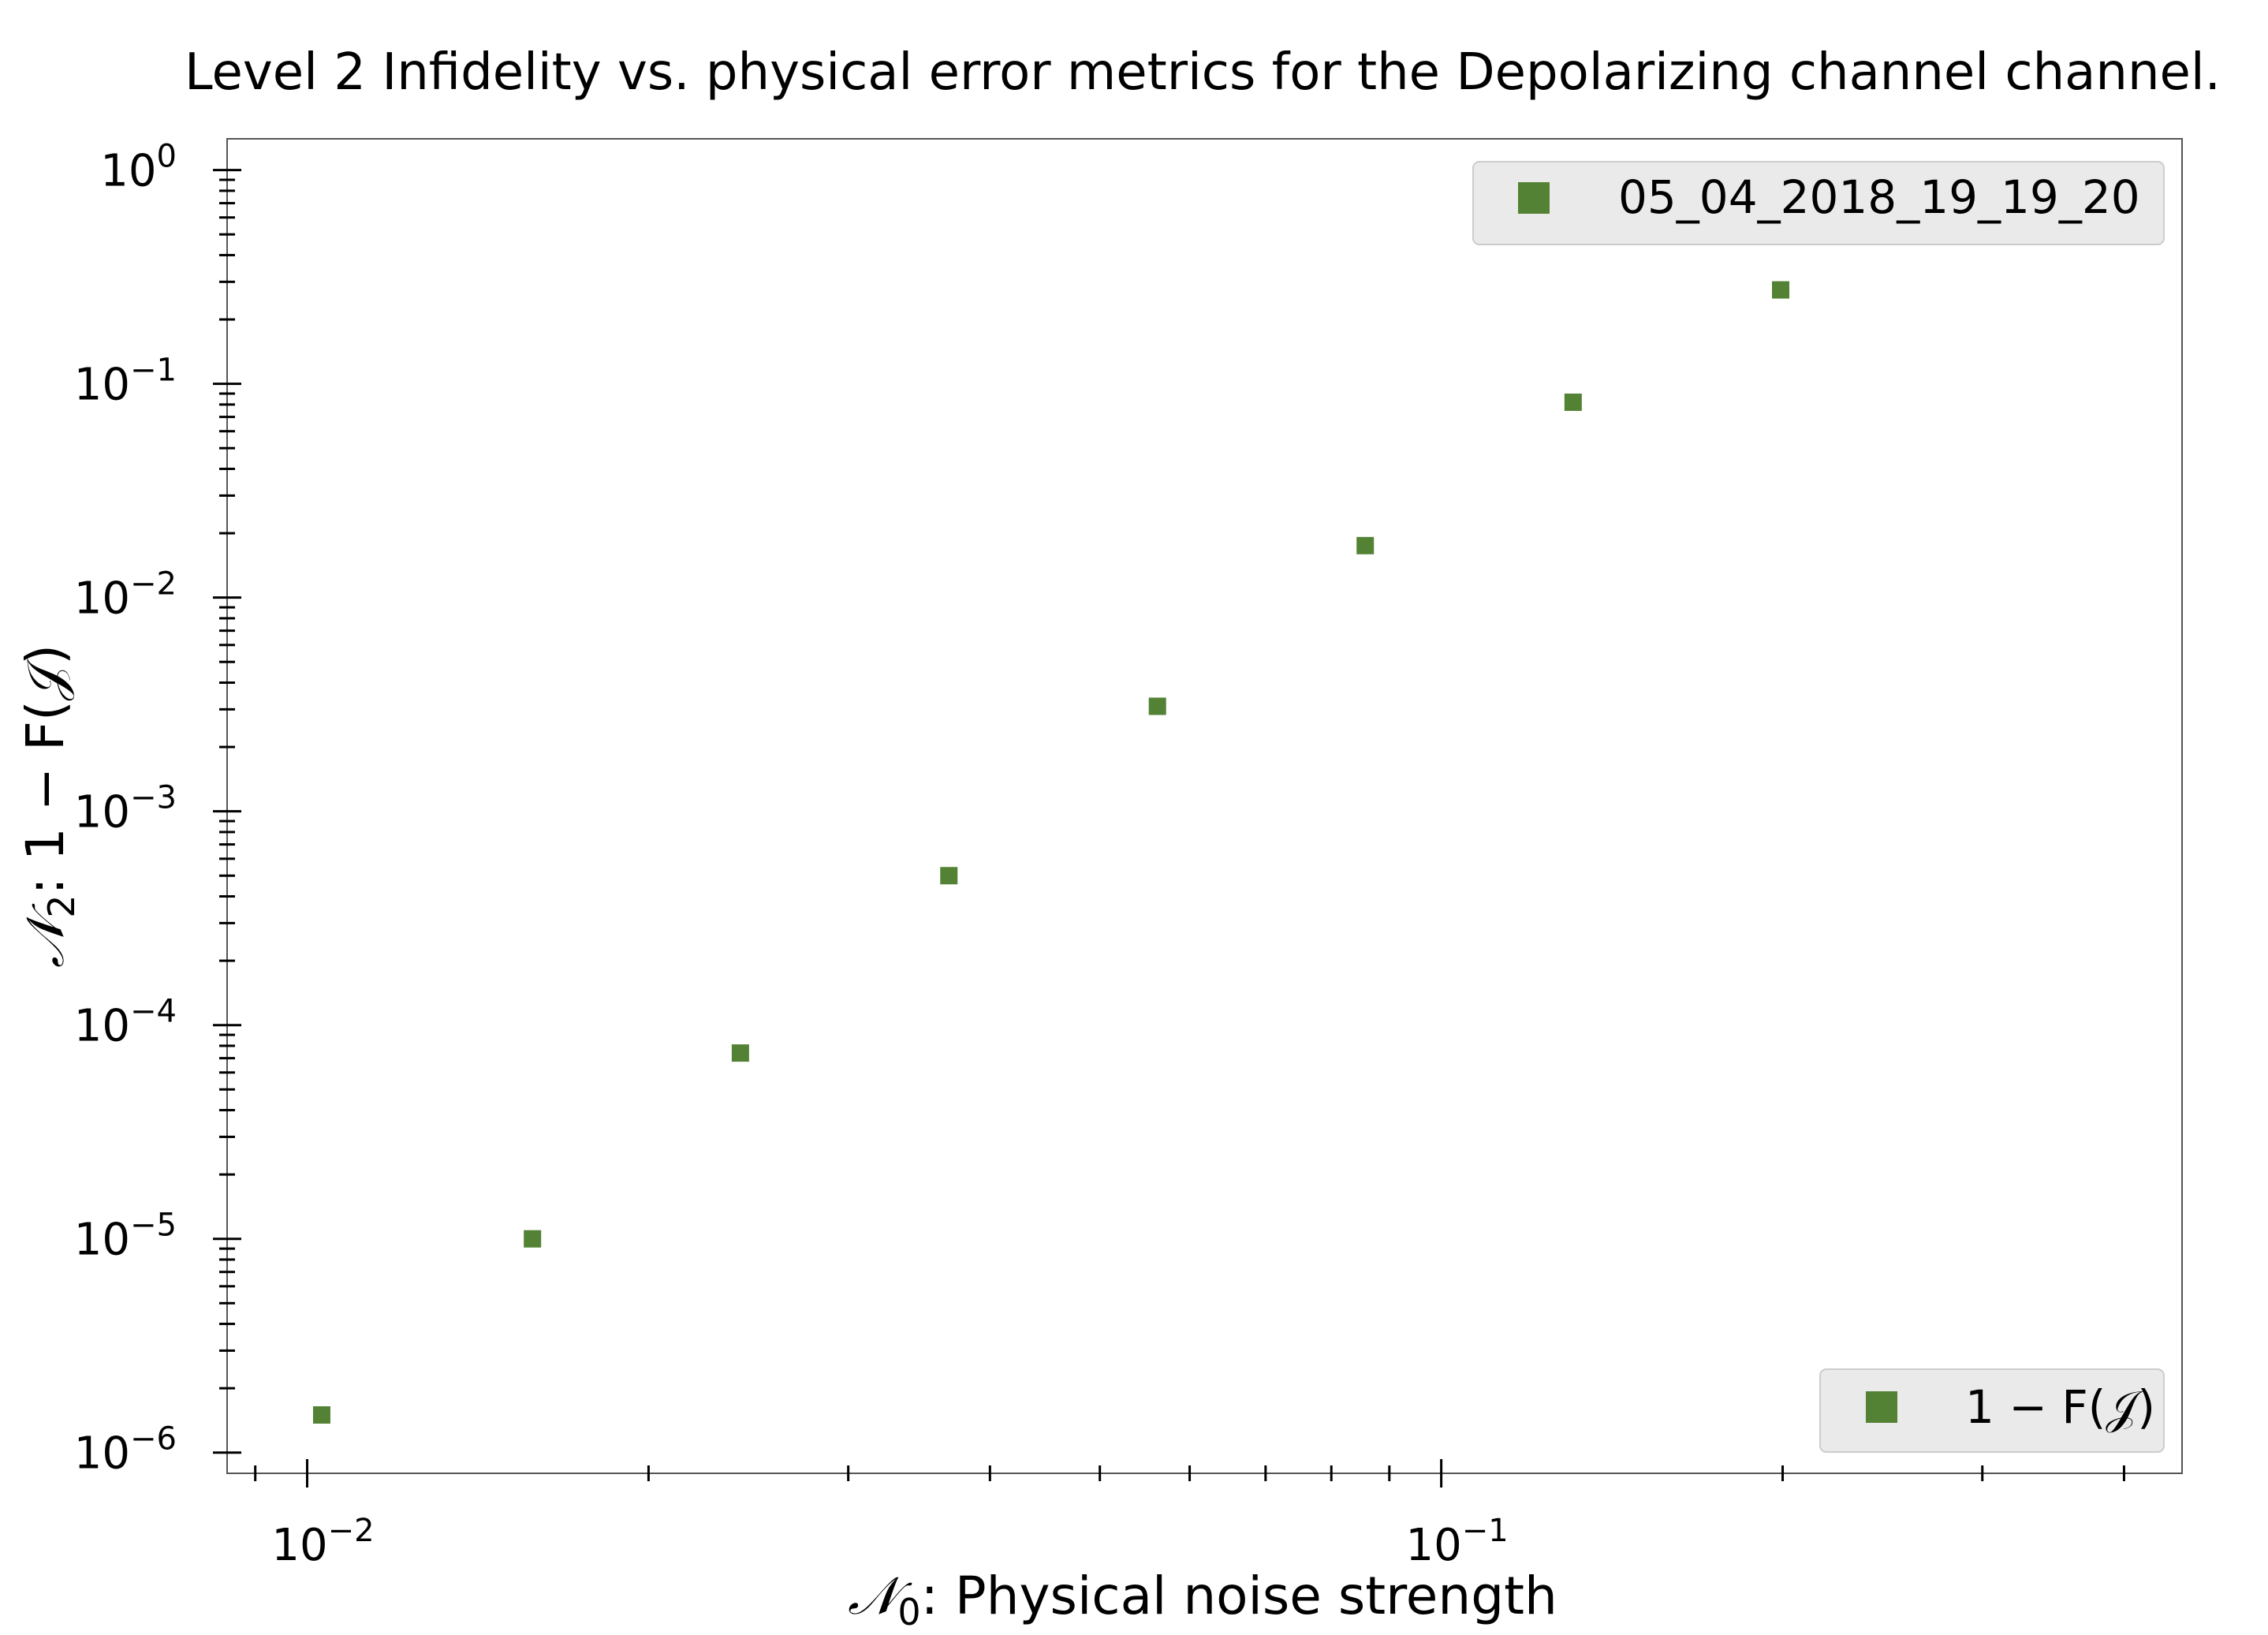 This screenshot has height=1635, width=2268. What do you see at coordinates (2060, 1407) in the screenshot?
I see `legend-label: 1 − F(𝒥)` at bounding box center [2060, 1407].